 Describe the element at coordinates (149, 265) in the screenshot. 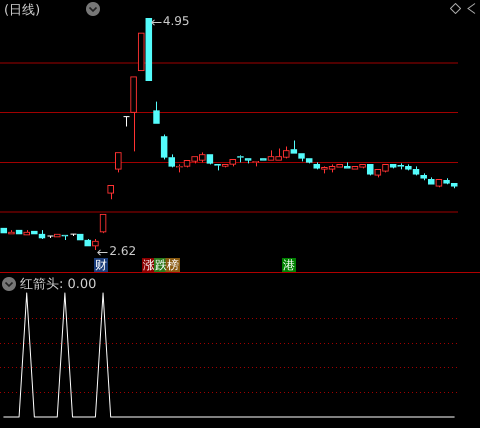

I see `text: 涨` at that location.